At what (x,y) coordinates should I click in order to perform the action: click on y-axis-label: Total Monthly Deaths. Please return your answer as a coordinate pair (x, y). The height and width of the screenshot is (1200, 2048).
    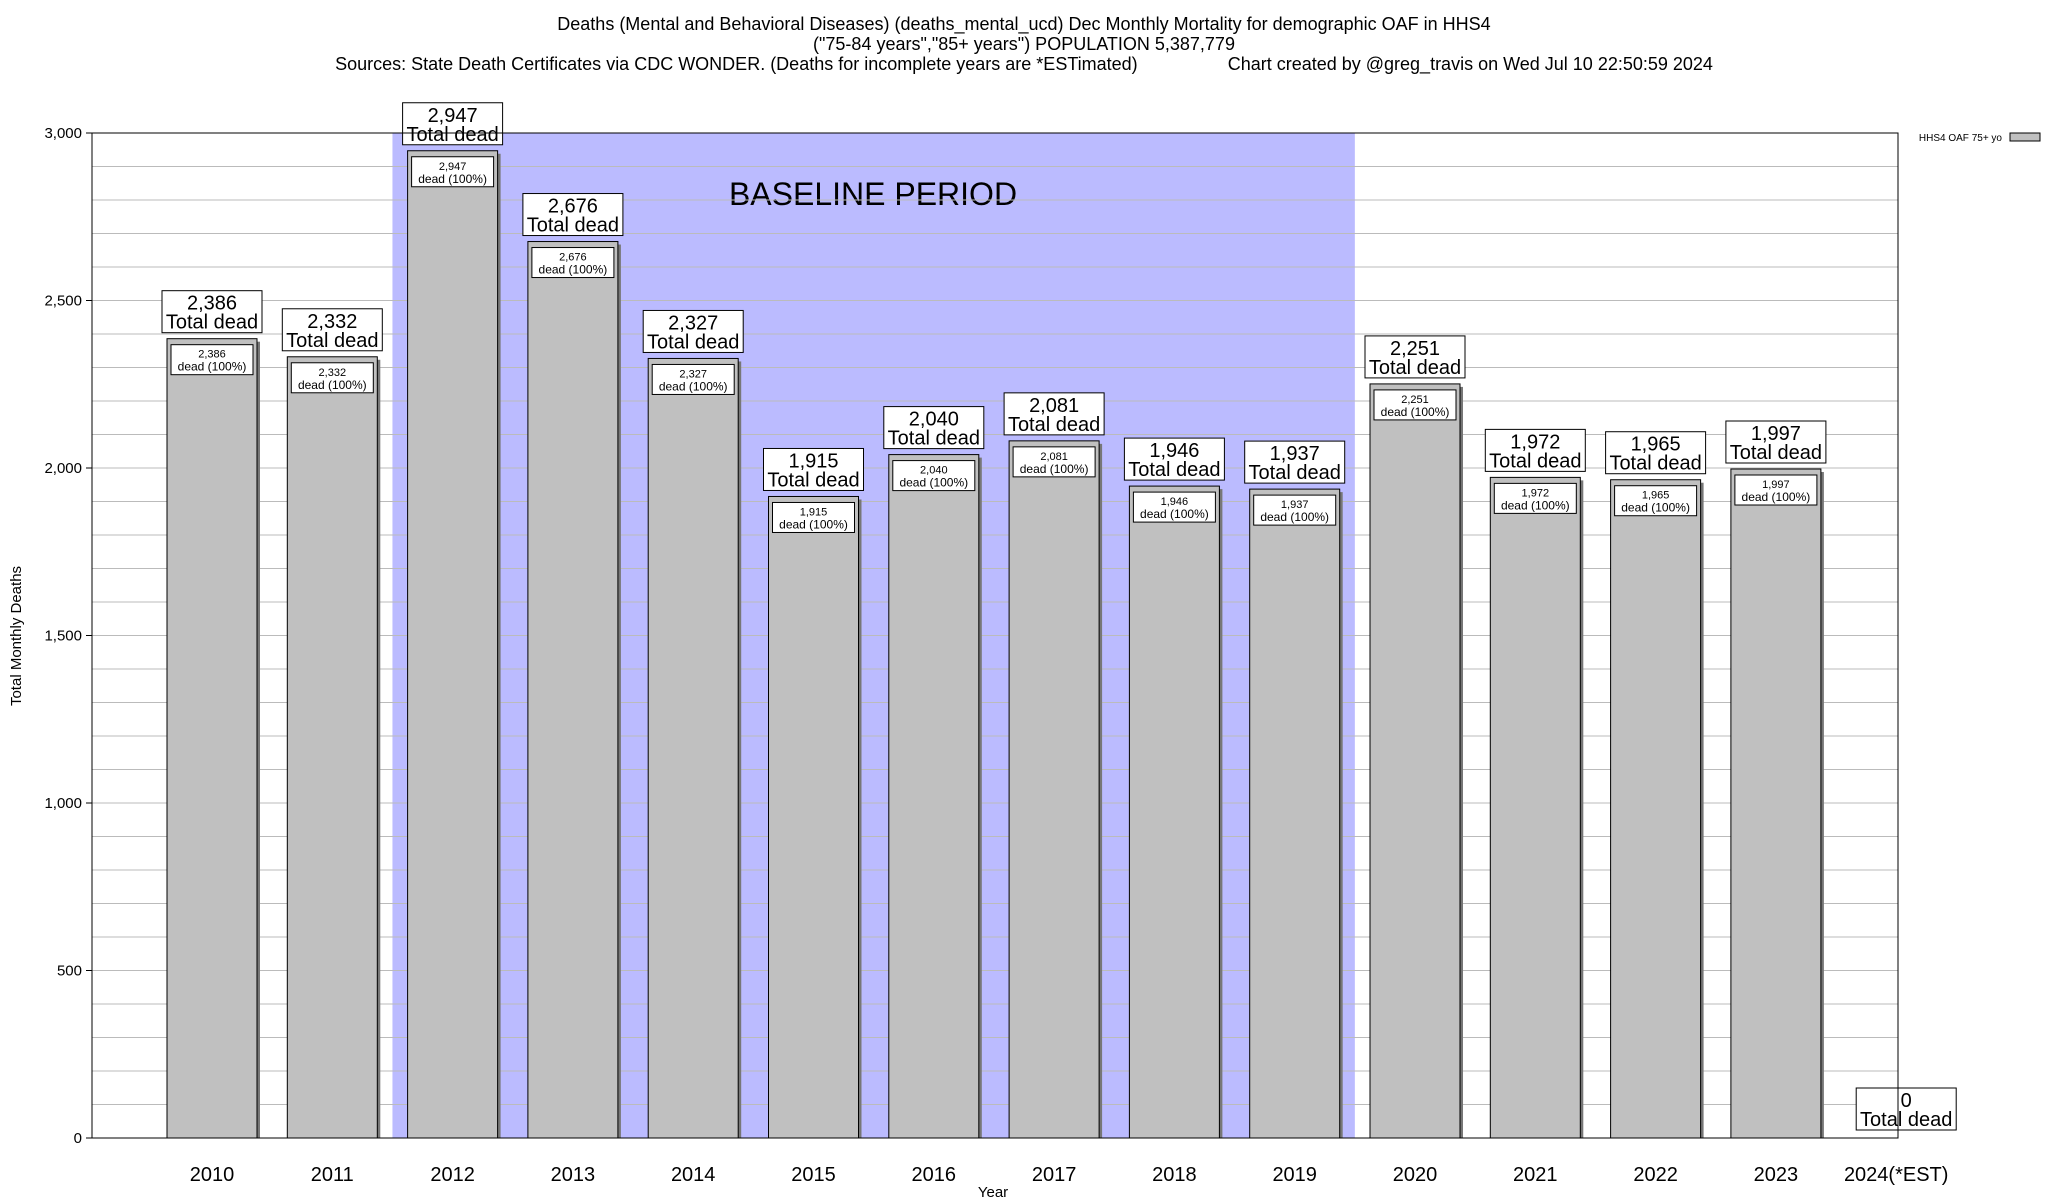
    Looking at the image, I should click on (16, 636).